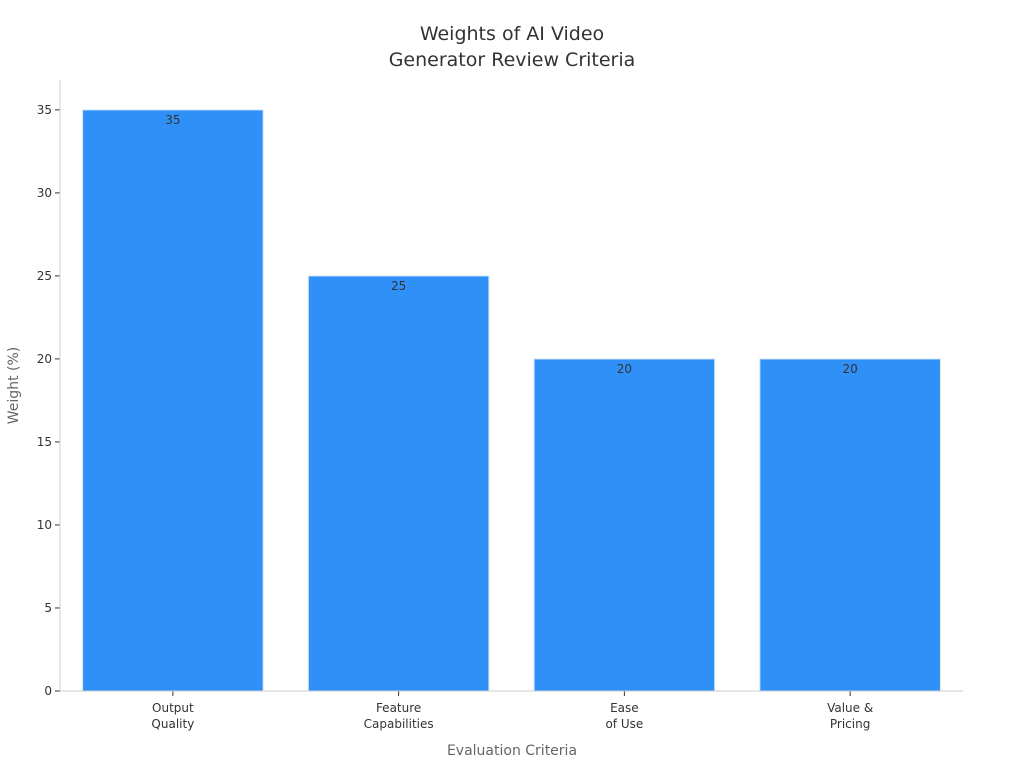 The height and width of the screenshot is (772, 1024). What do you see at coordinates (173, 708) in the screenshot?
I see `x-tick-label-line: Output` at bounding box center [173, 708].